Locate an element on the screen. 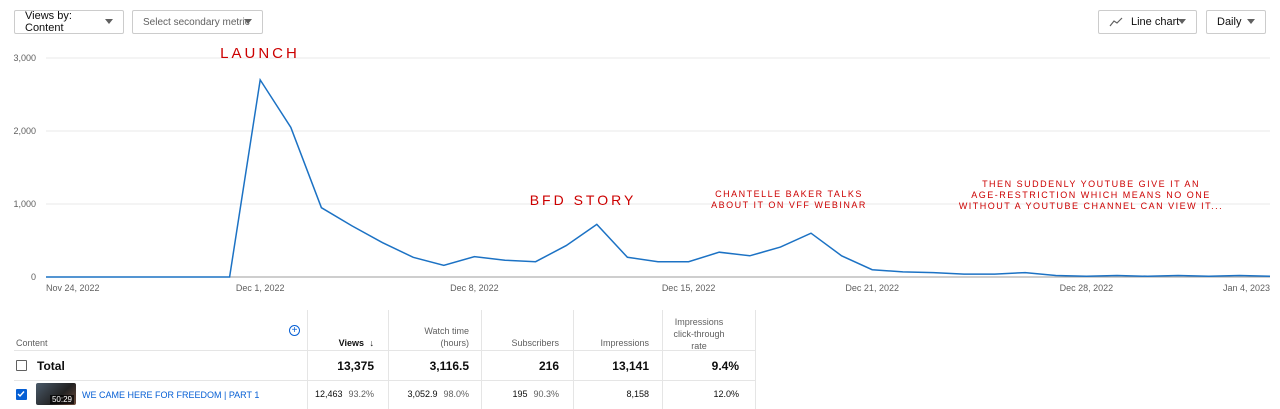 The height and width of the screenshot is (409, 1280). secondary-metric-dropdown: Select secondary metric is located at coordinates (197, 22).